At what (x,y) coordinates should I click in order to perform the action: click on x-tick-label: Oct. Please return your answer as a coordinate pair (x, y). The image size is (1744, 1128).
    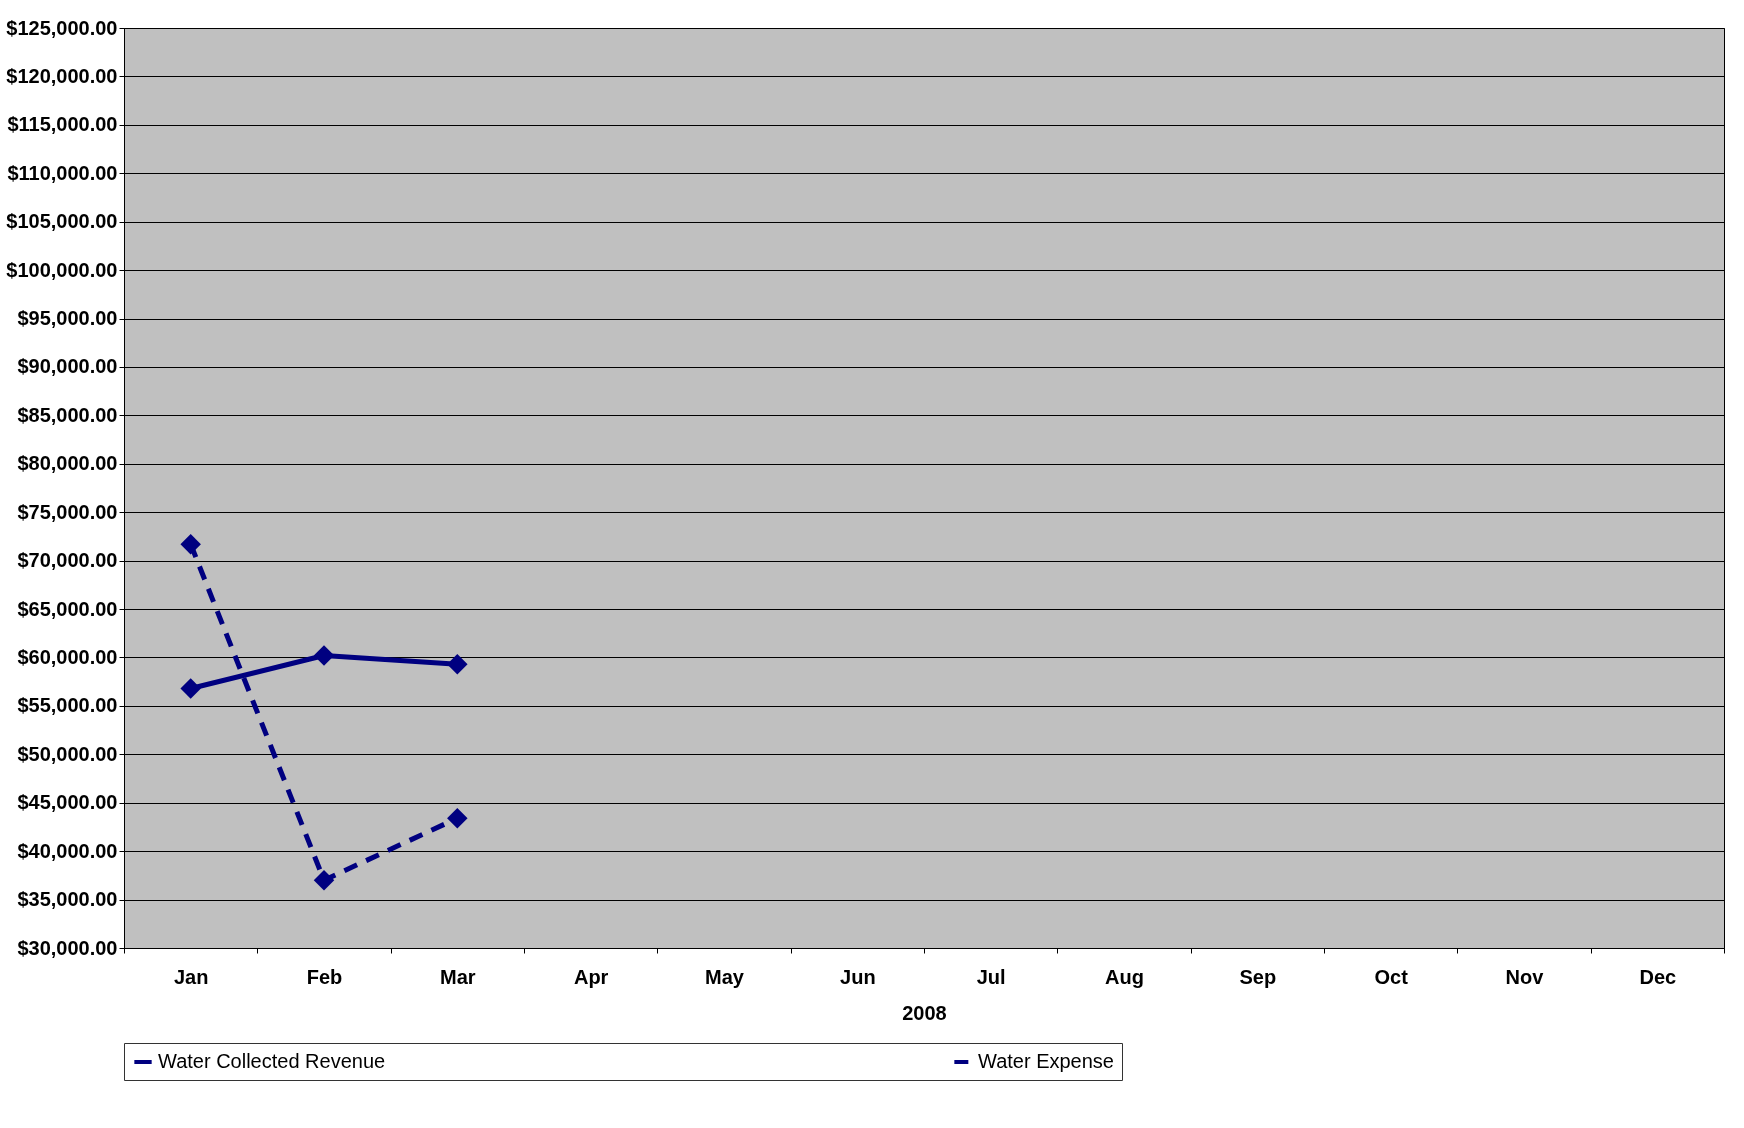
    Looking at the image, I should click on (1391, 976).